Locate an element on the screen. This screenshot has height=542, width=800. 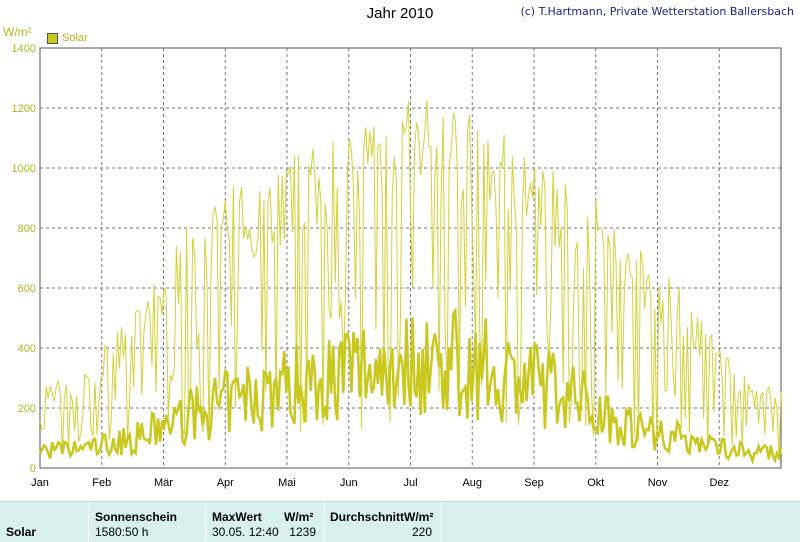
x-tick-label: Feb is located at coordinates (101, 483).